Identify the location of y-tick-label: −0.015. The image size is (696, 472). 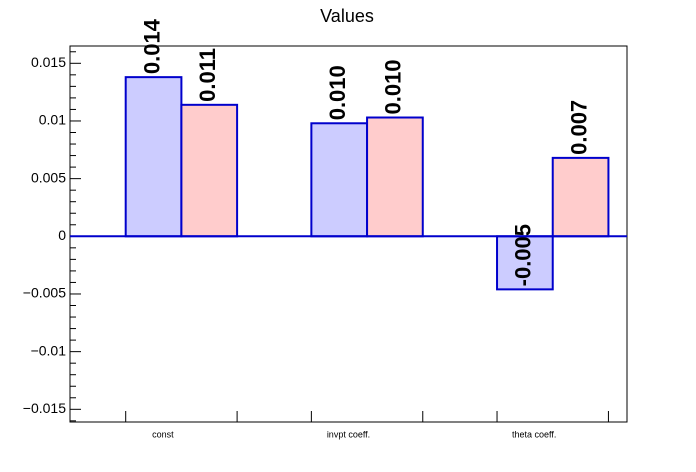
(44, 408).